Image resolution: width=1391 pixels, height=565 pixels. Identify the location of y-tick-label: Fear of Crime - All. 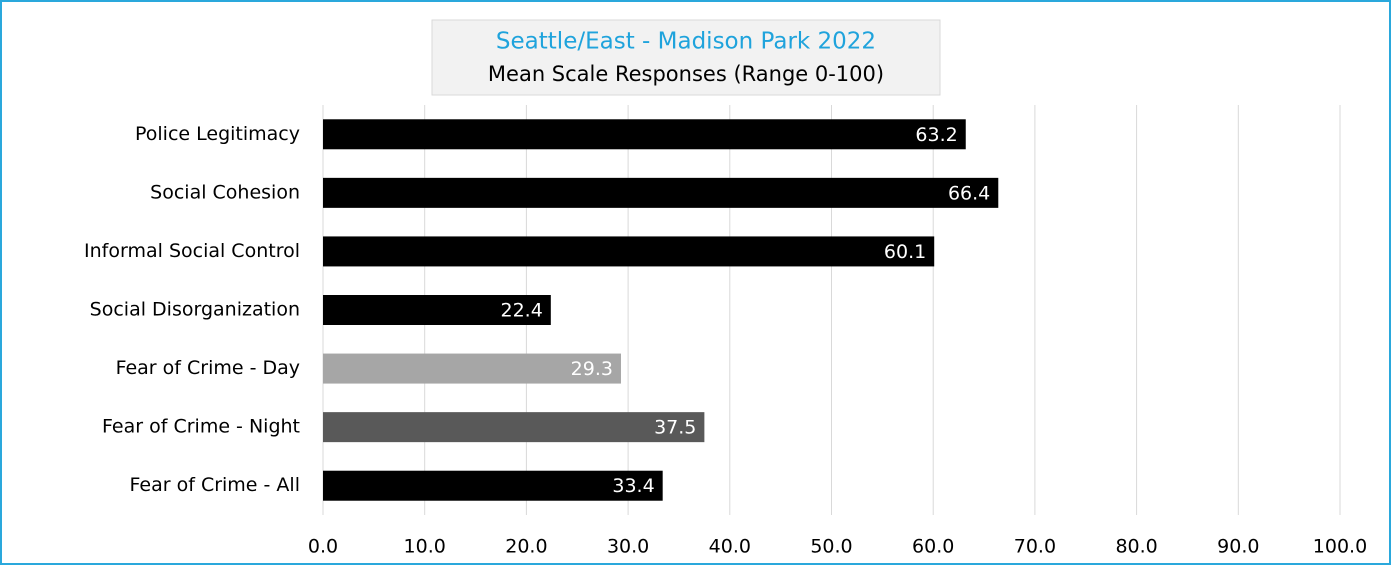
(215, 485).